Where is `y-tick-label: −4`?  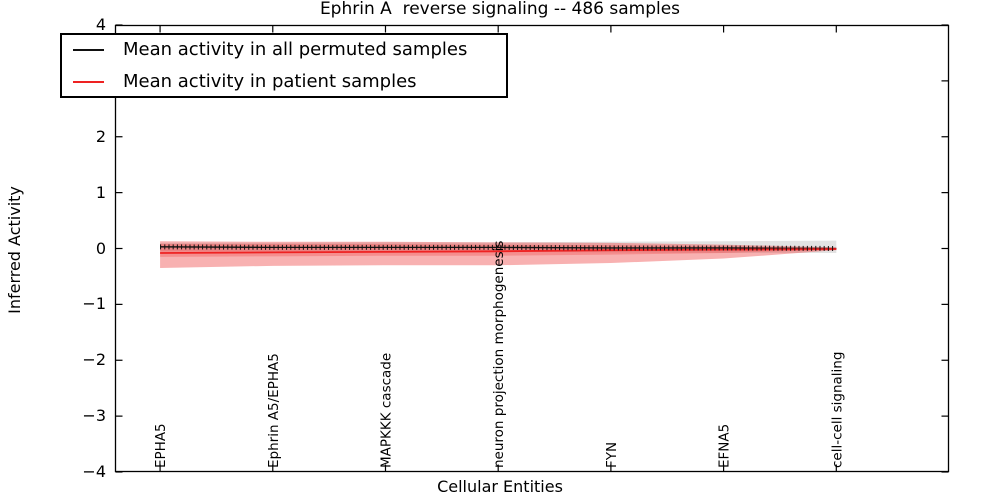 y-tick-label: −4 is located at coordinates (94, 471).